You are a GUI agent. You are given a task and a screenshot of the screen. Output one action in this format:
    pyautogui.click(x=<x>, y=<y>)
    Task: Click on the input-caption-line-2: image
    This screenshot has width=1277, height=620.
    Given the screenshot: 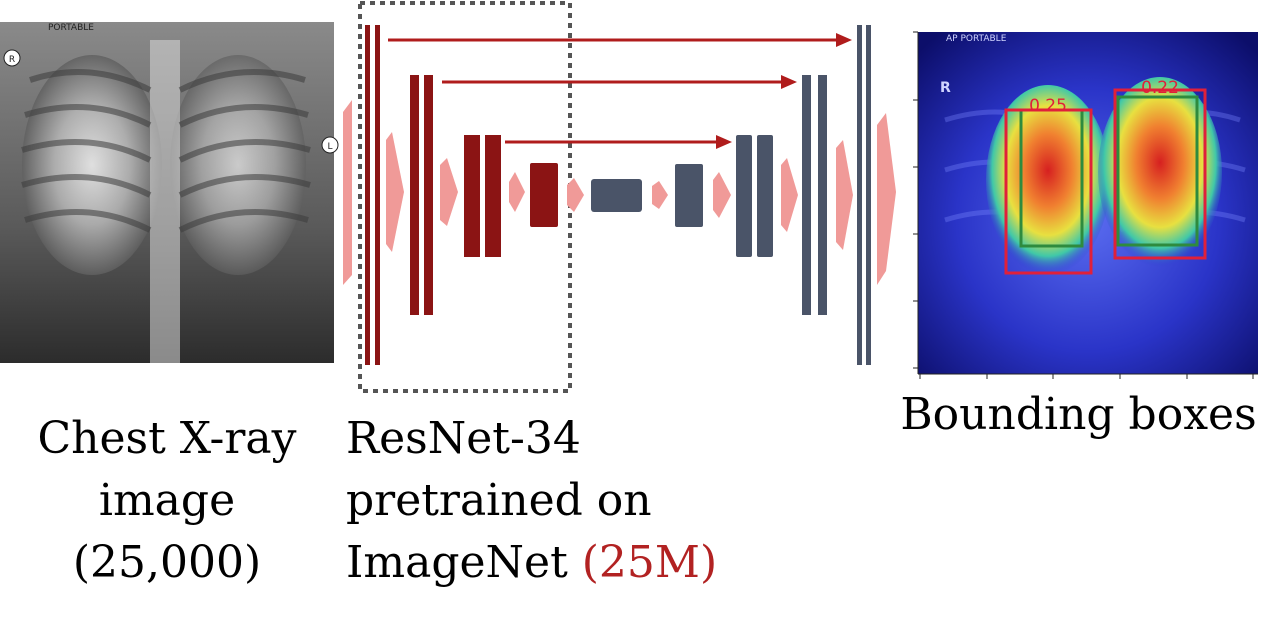 What is the action you would take?
    pyautogui.click(x=167, y=500)
    